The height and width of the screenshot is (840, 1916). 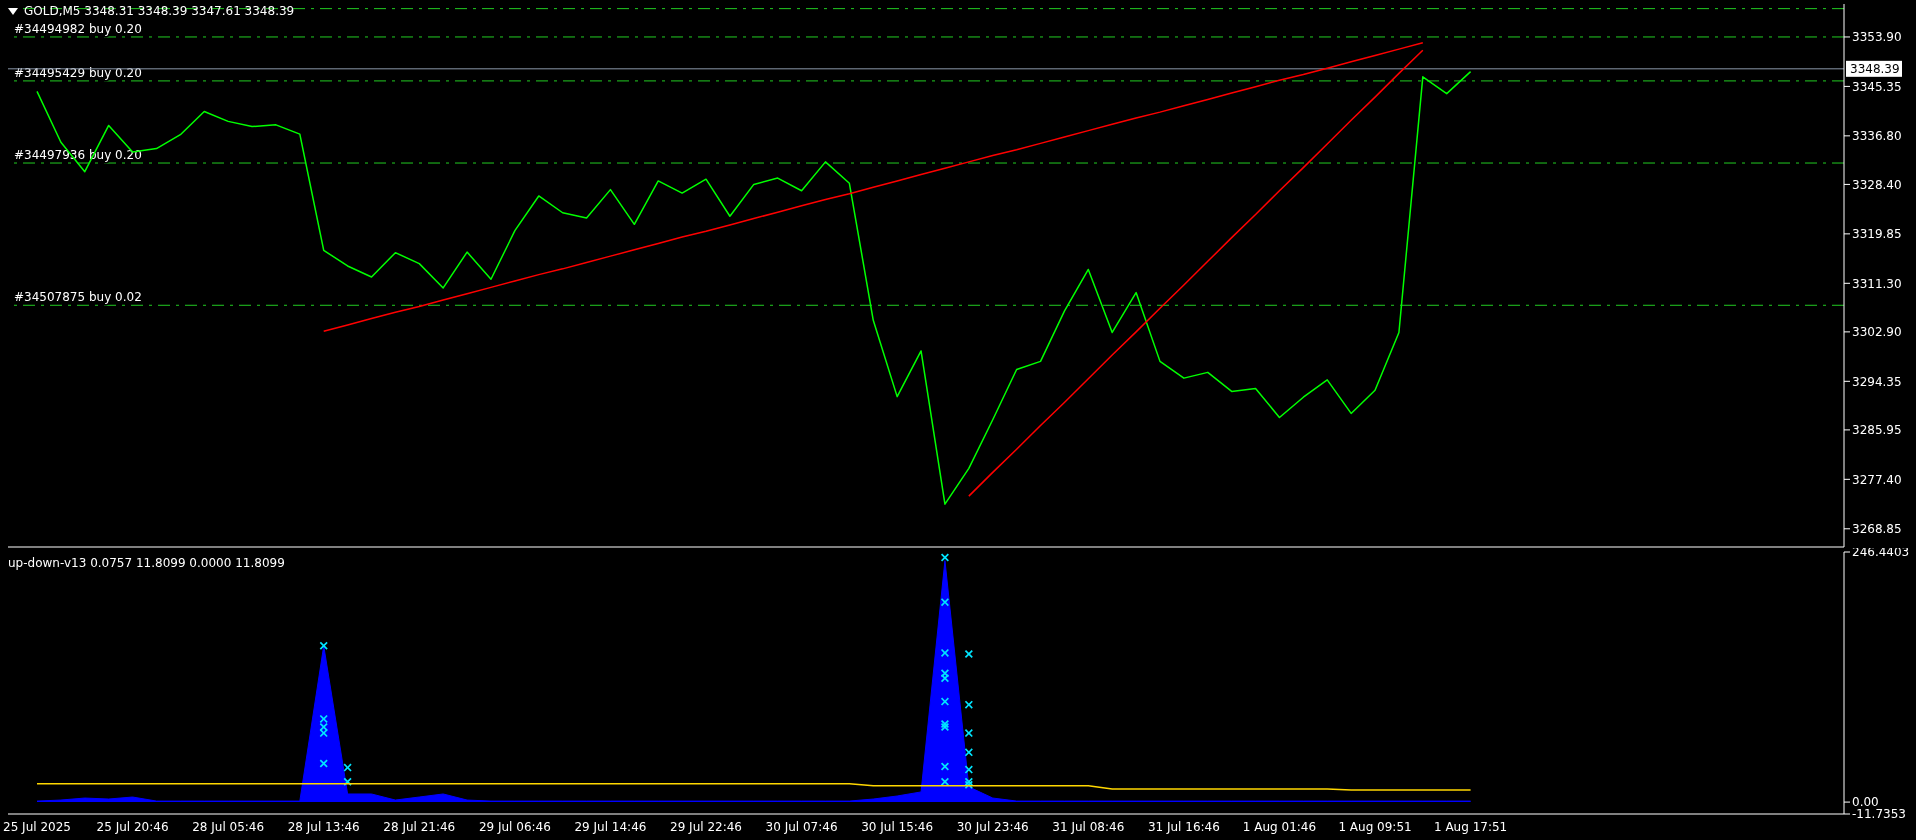 What do you see at coordinates (1879, 814) in the screenshot?
I see `y-tick-label: -11.7353` at bounding box center [1879, 814].